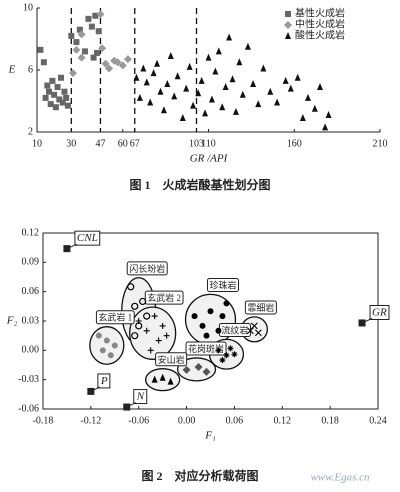 This screenshot has width=400, height=492. Describe the element at coordinates (171, 359) in the screenshot. I see `group-label: 安山岩` at that location.